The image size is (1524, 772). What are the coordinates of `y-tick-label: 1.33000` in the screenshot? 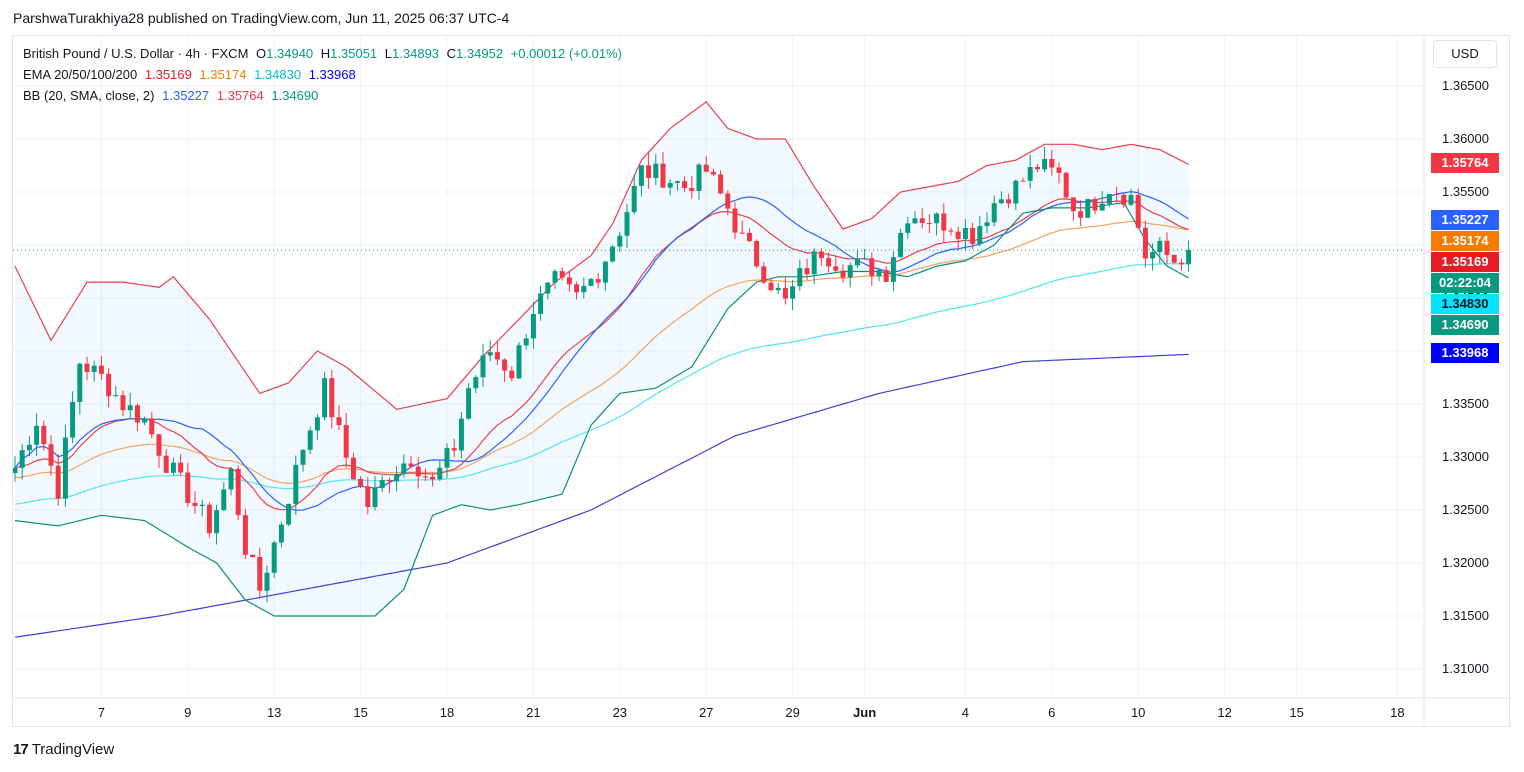 It's located at (1465, 456).